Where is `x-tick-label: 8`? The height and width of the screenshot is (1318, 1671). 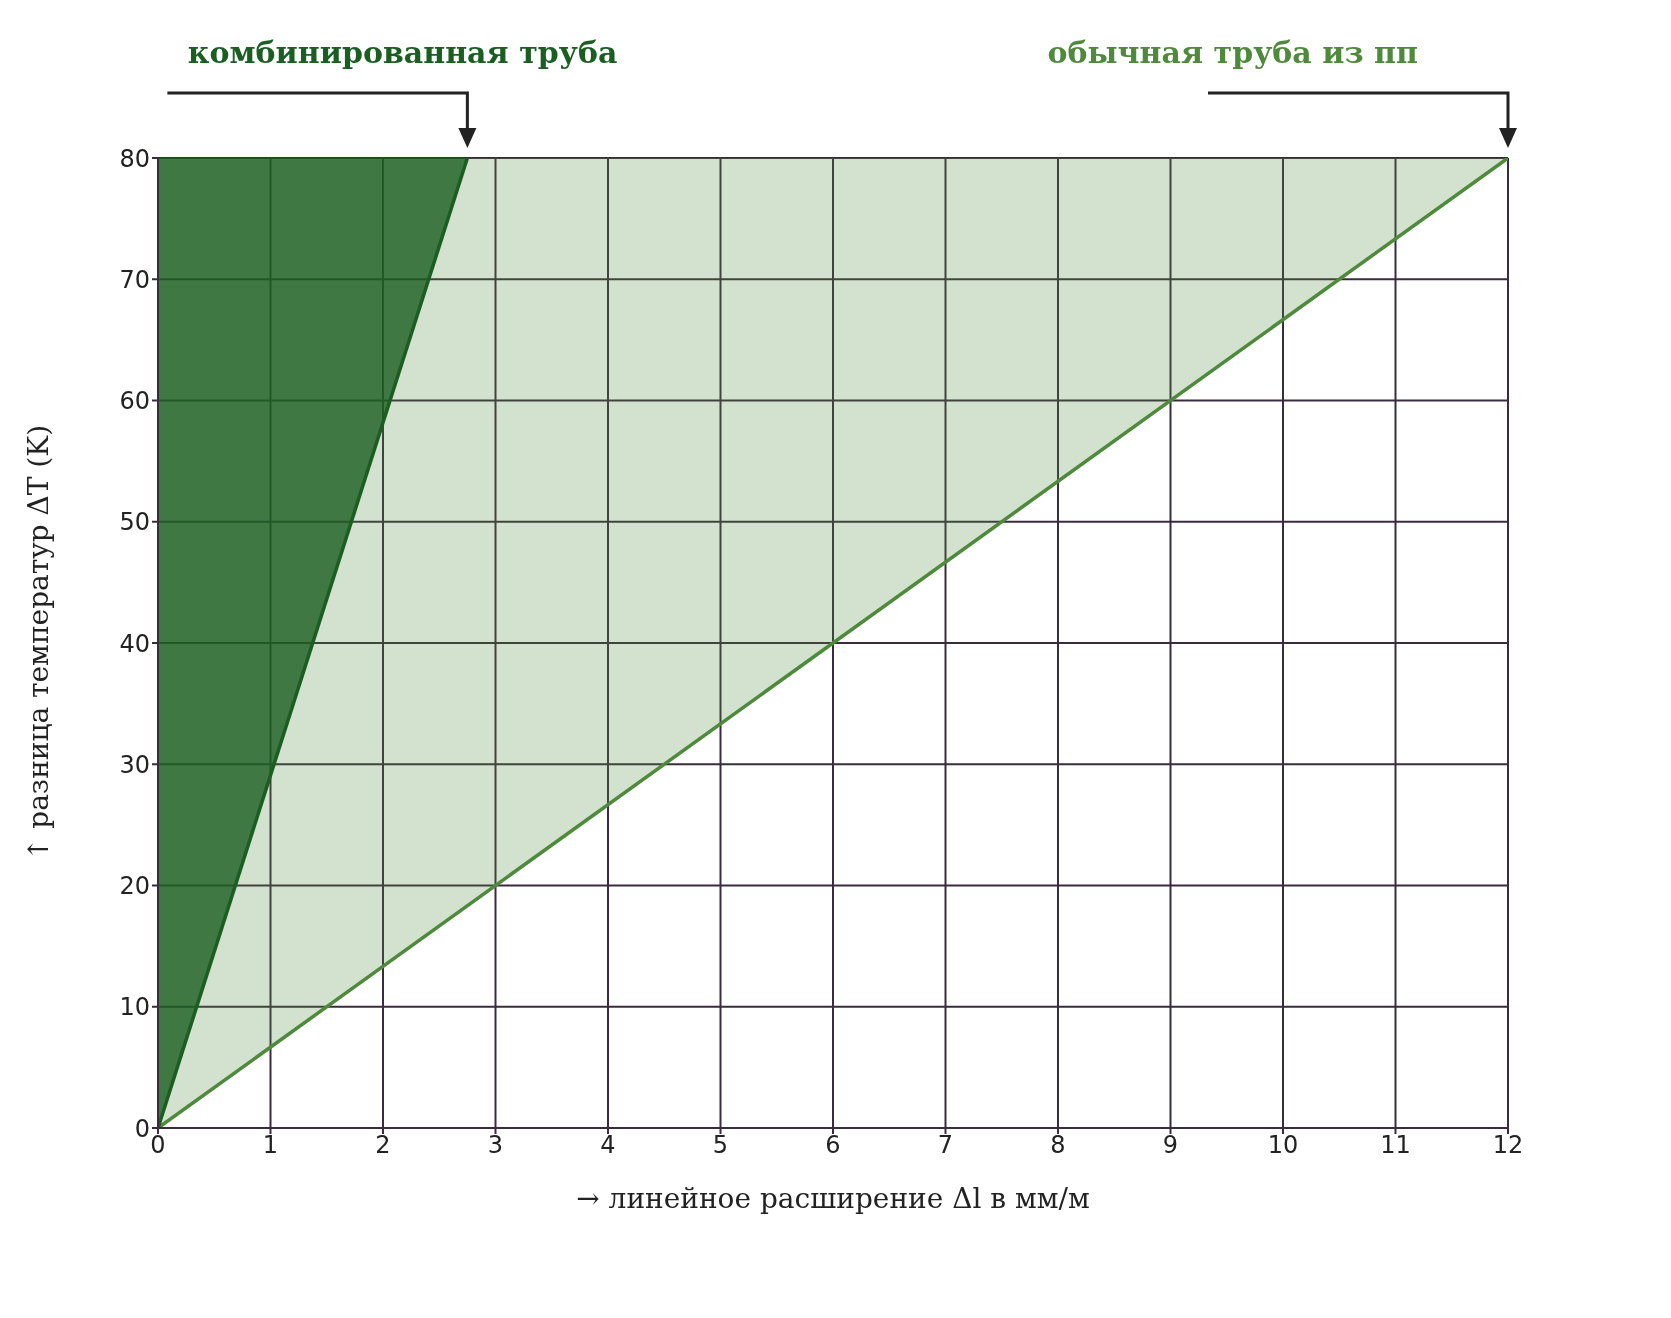 x-tick-label: 8 is located at coordinates (1058, 1145).